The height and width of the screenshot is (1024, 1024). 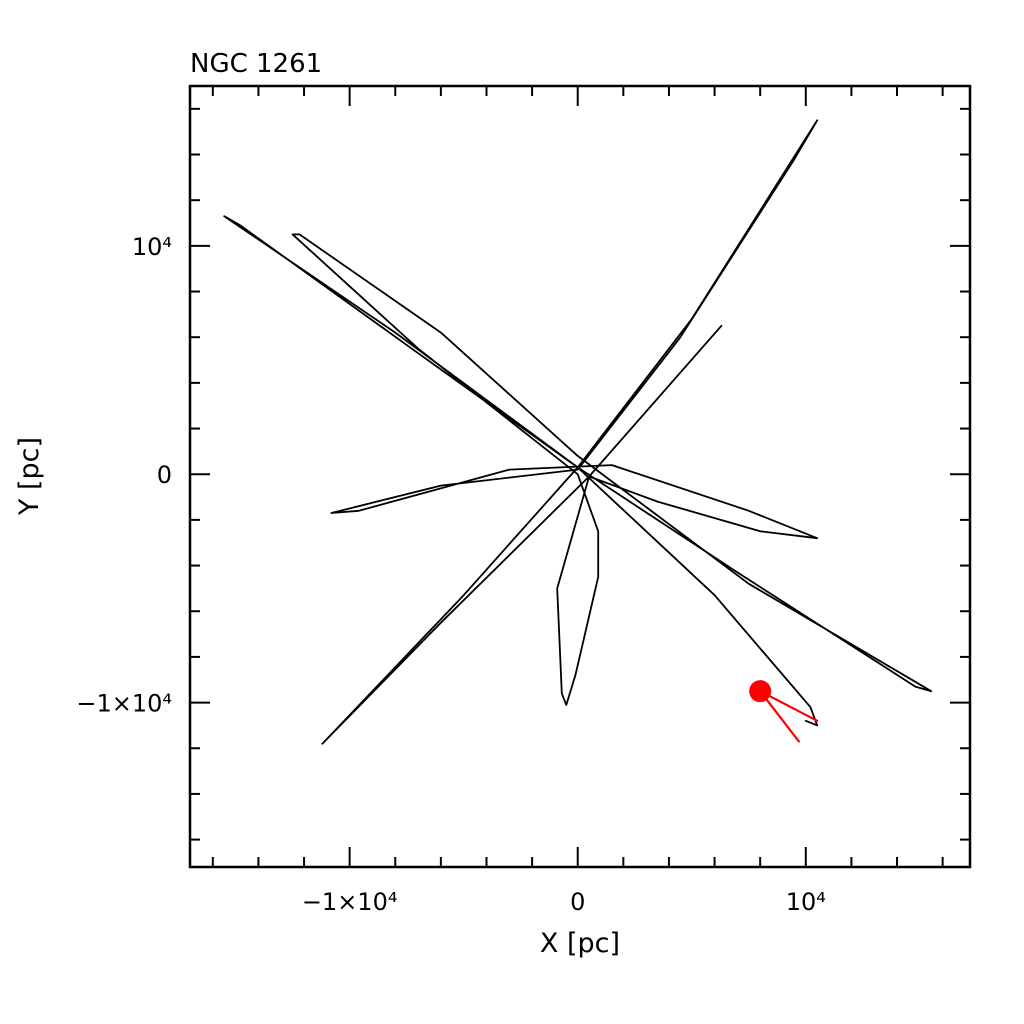 What do you see at coordinates (760, 691) in the screenshot?
I see `current-position-marker` at bounding box center [760, 691].